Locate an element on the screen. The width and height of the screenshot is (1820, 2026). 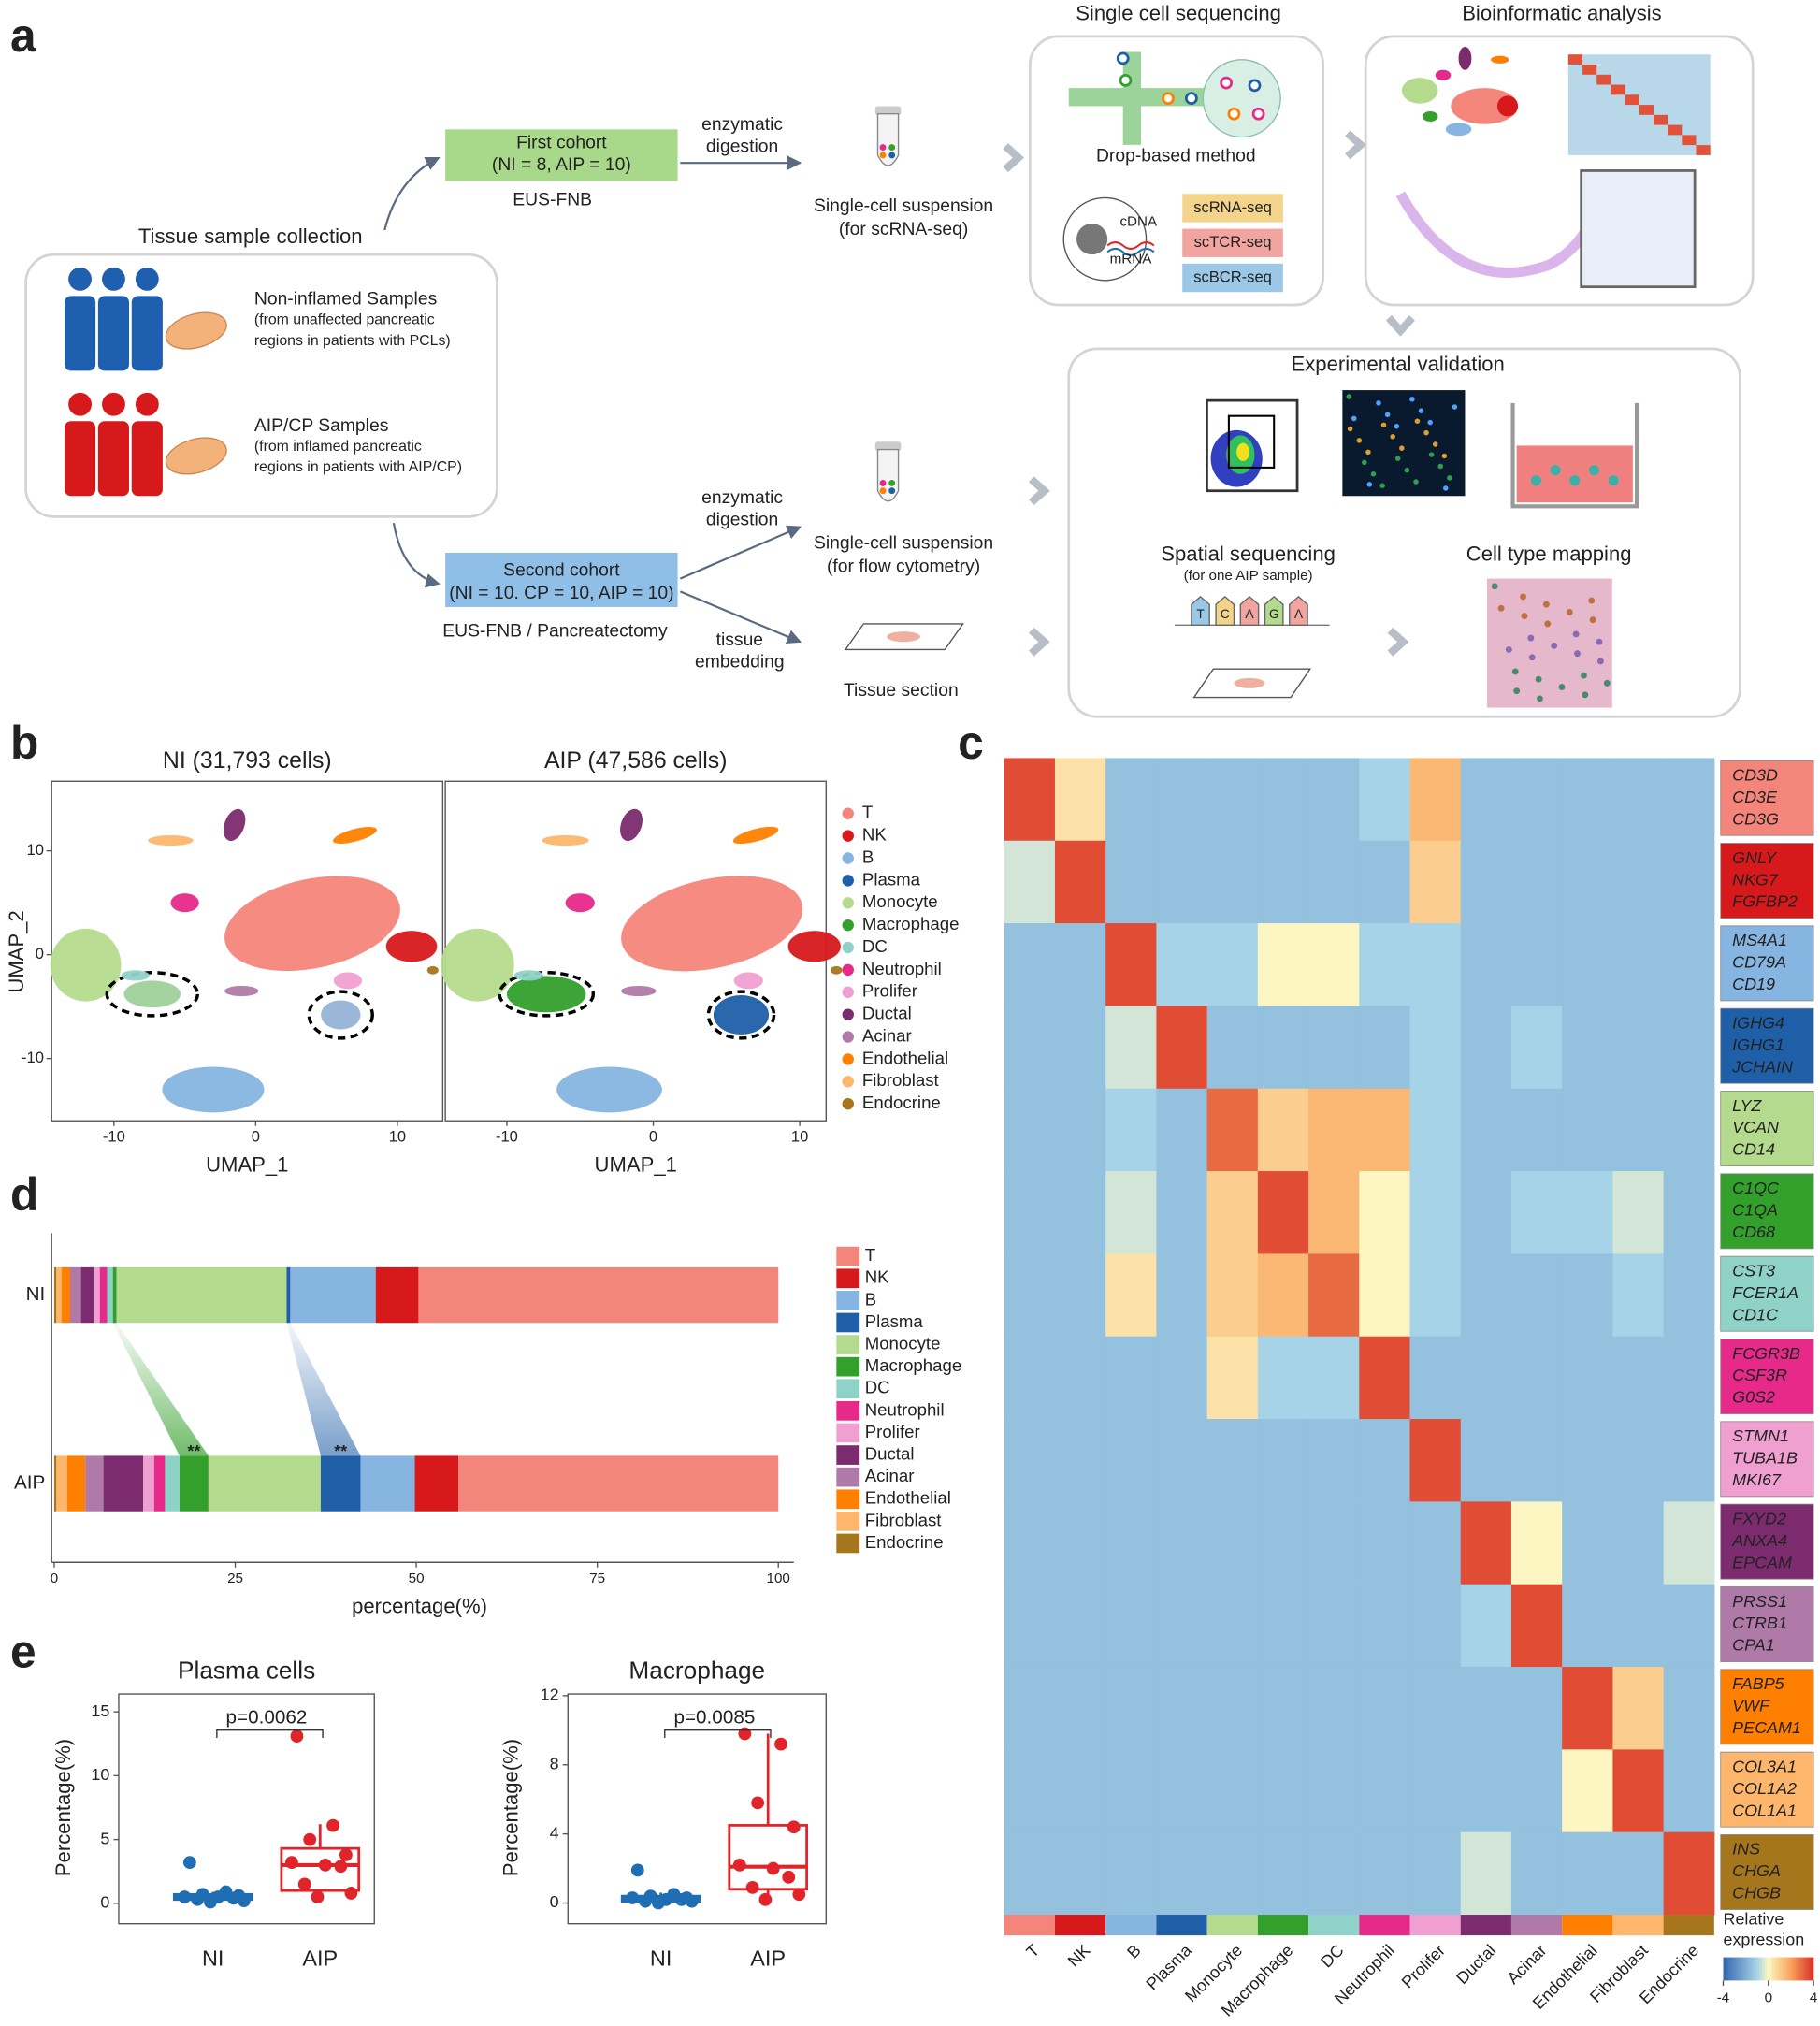
arrow is located at coordinates (740, 553).